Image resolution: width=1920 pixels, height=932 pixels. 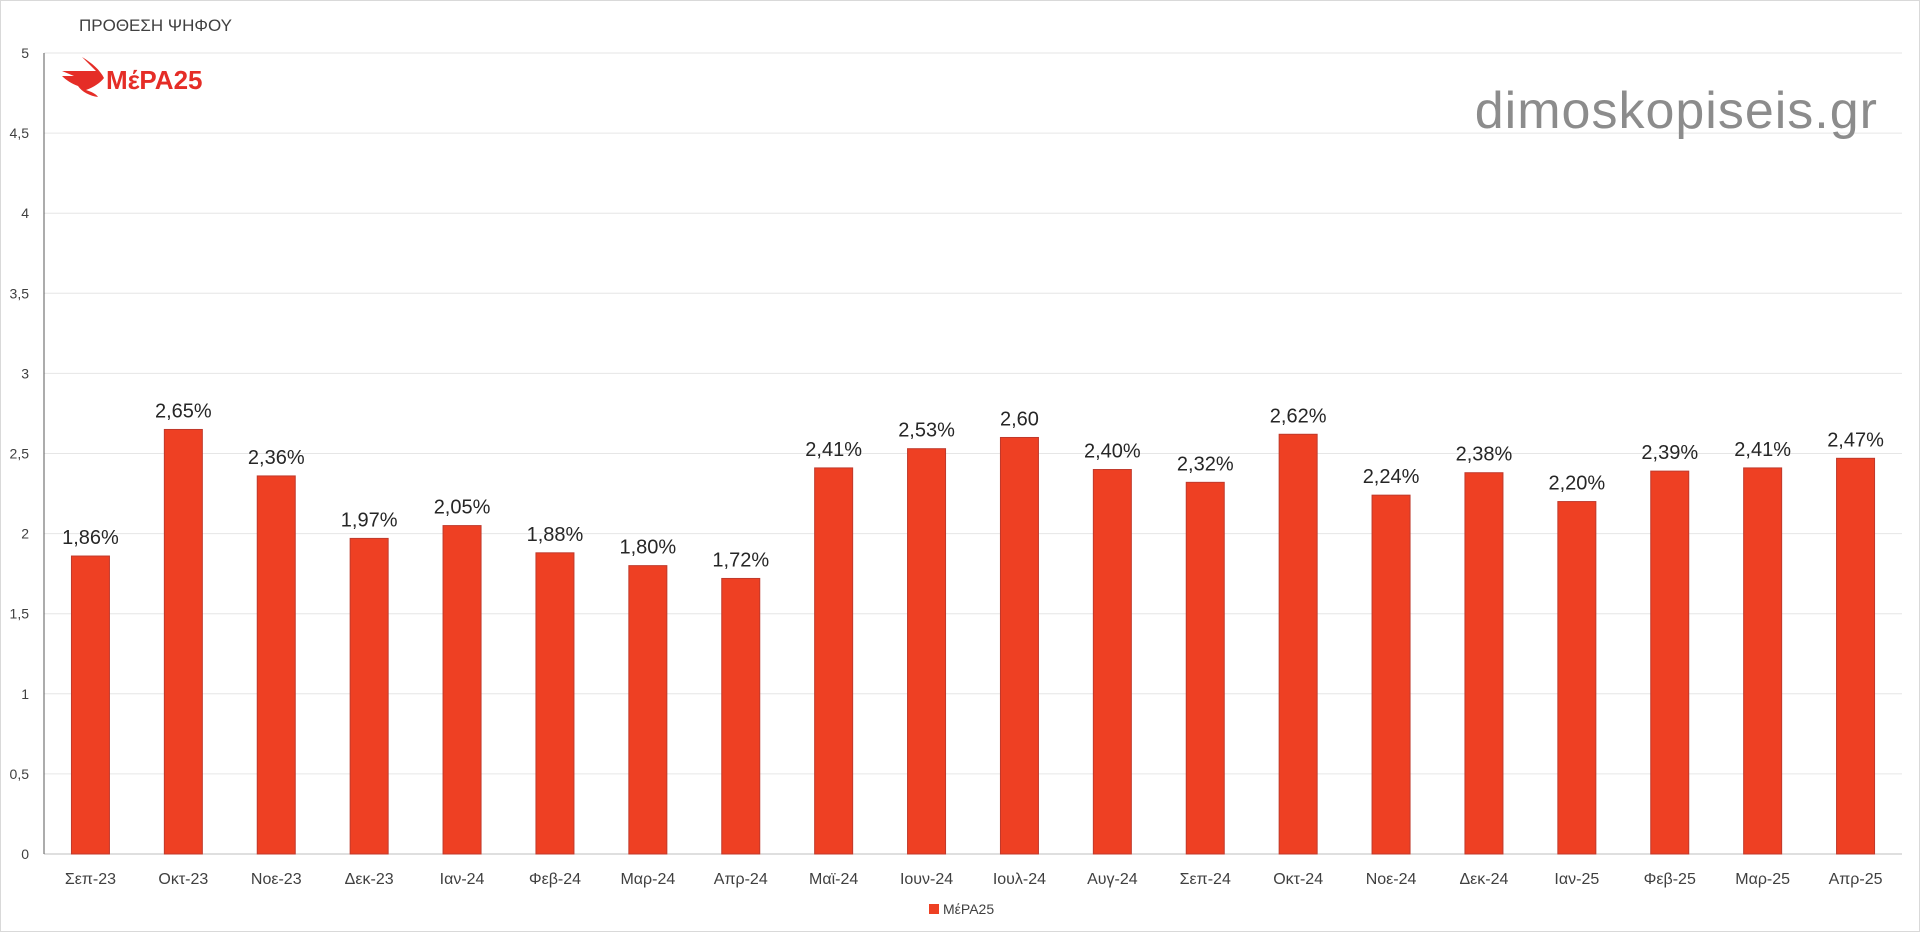 What do you see at coordinates (1576, 879) in the screenshot?
I see `x-tick-label: Ιαν-25` at bounding box center [1576, 879].